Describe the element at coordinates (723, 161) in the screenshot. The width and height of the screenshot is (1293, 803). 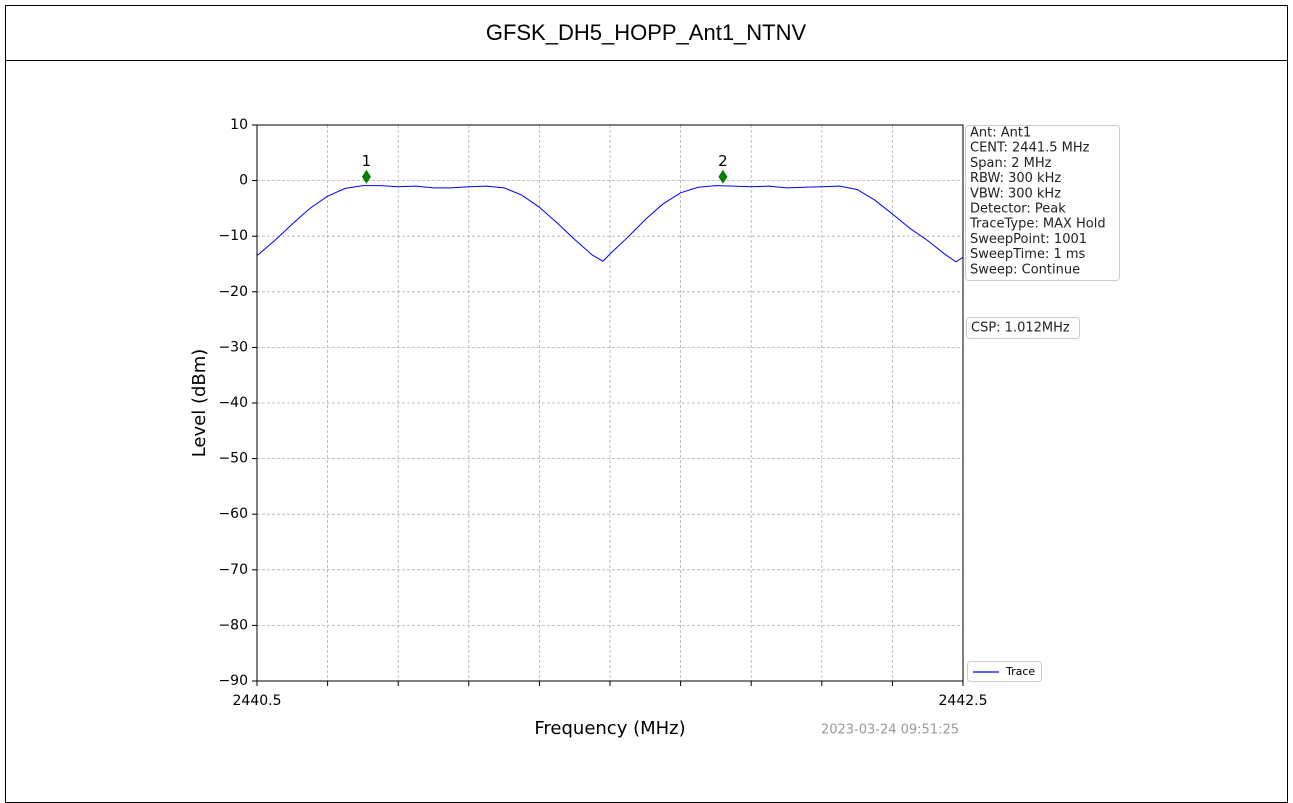
I see `marker-label: 2` at that location.